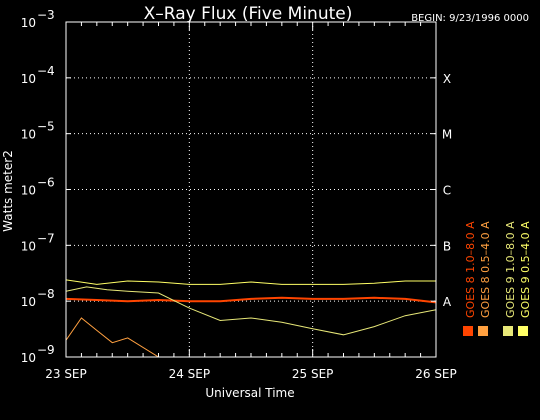 This screenshot has width=540, height=420. I want to click on flare-class-m: M, so click(447, 135).